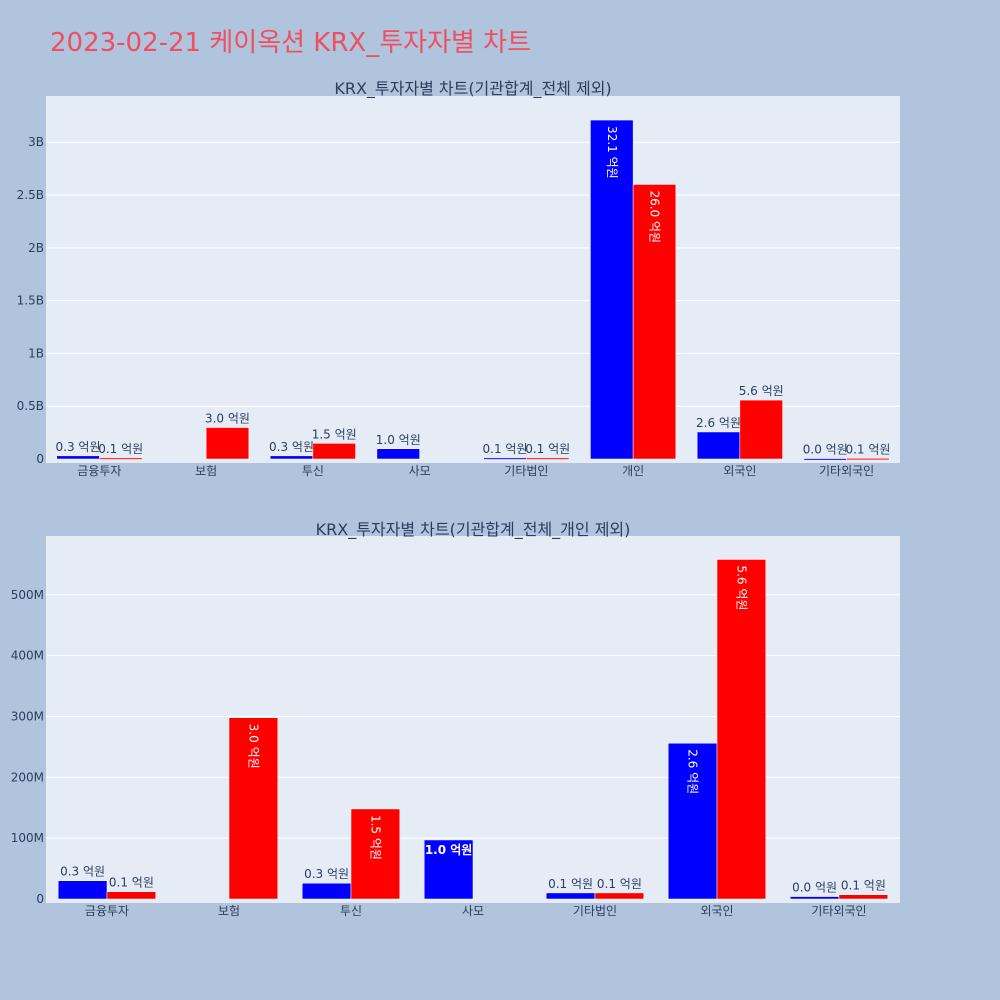  Describe the element at coordinates (473, 530) in the screenshot. I see `chart-title: KRX_투자자별 차트(기관합계_전체_개인 제외)` at that location.